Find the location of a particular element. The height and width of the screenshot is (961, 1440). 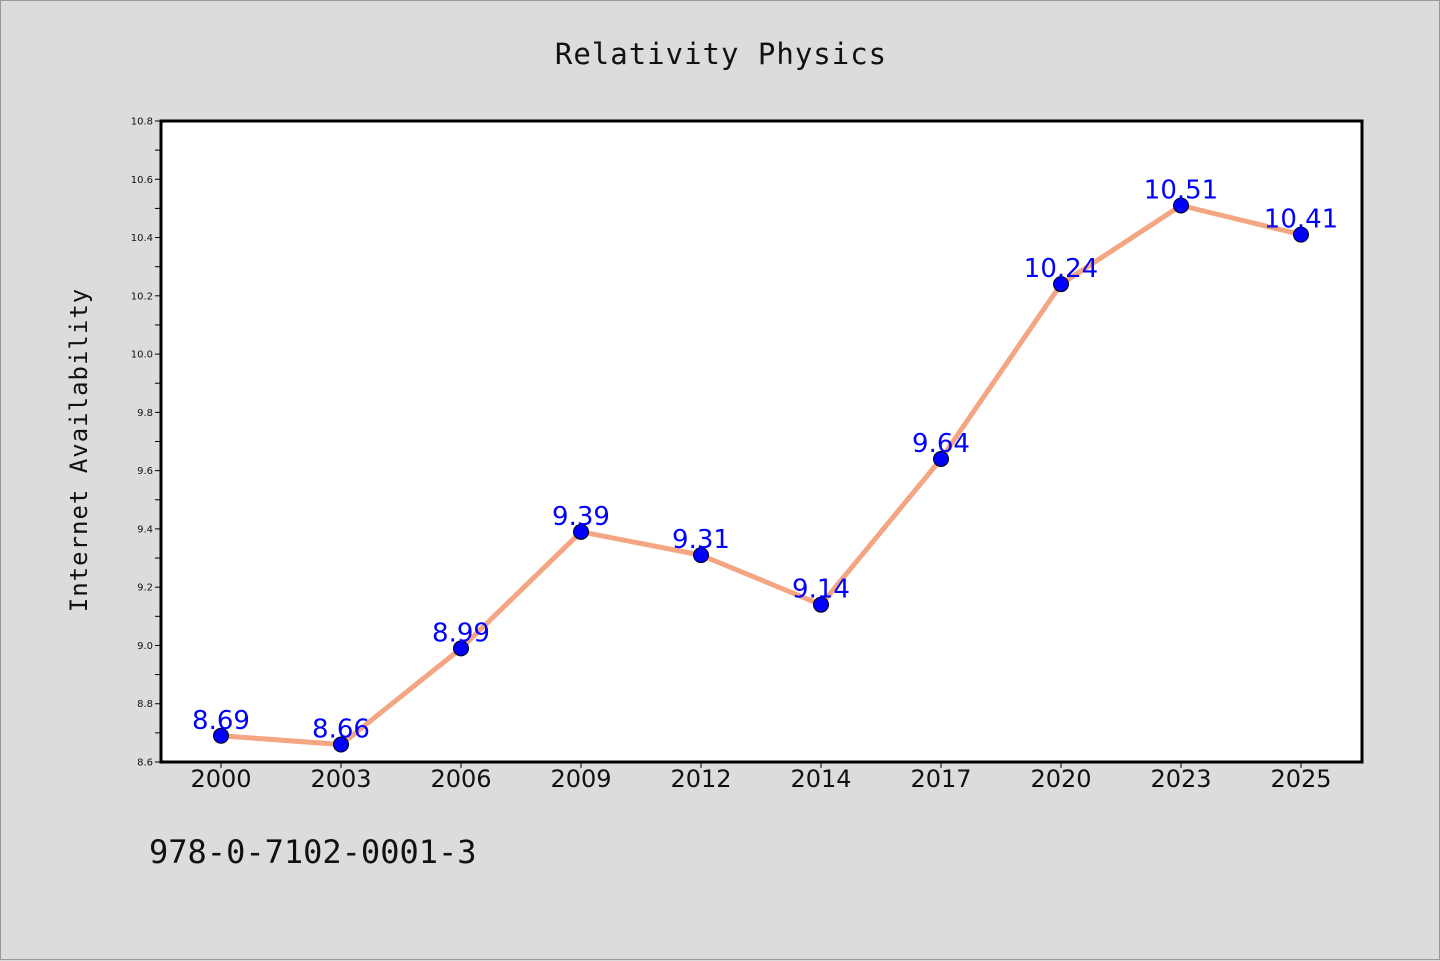

y-tick-label: 8.8 is located at coordinates (145, 704).